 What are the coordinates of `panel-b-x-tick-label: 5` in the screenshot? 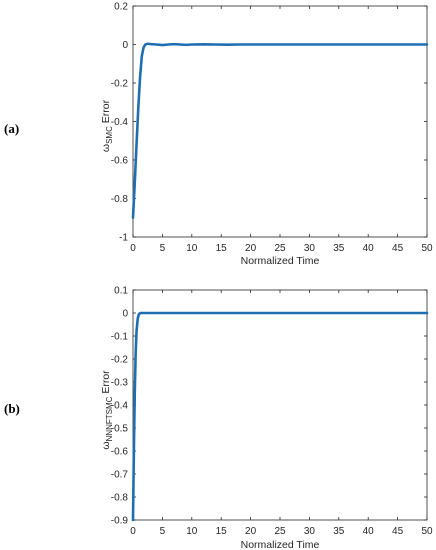 It's located at (163, 531).